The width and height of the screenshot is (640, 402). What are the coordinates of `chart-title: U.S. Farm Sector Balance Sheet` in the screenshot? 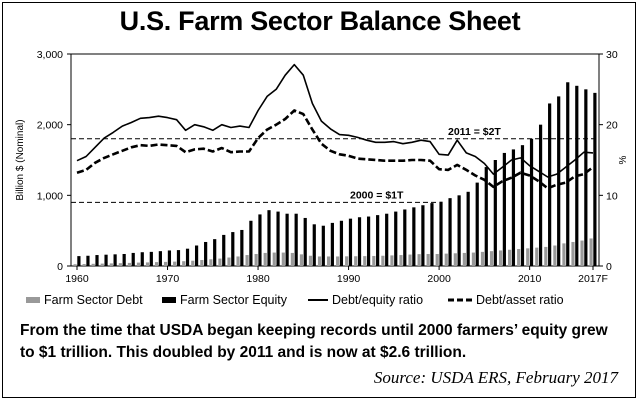 It's located at (320, 21).